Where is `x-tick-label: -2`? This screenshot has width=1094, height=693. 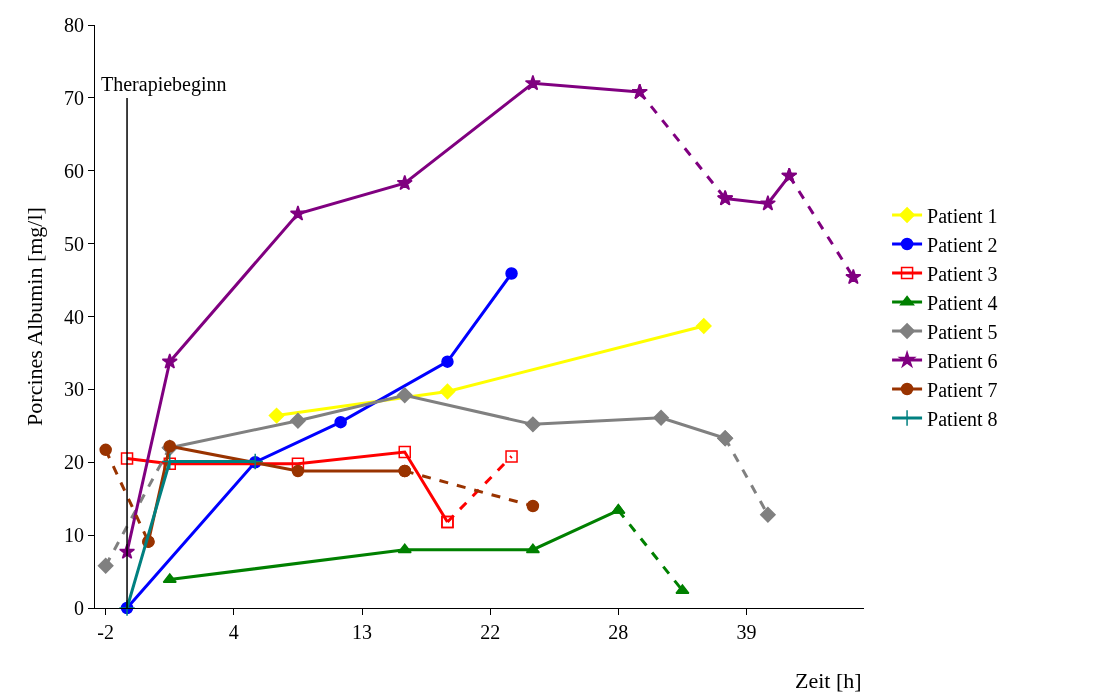 x-tick-label: -2 is located at coordinates (106, 632).